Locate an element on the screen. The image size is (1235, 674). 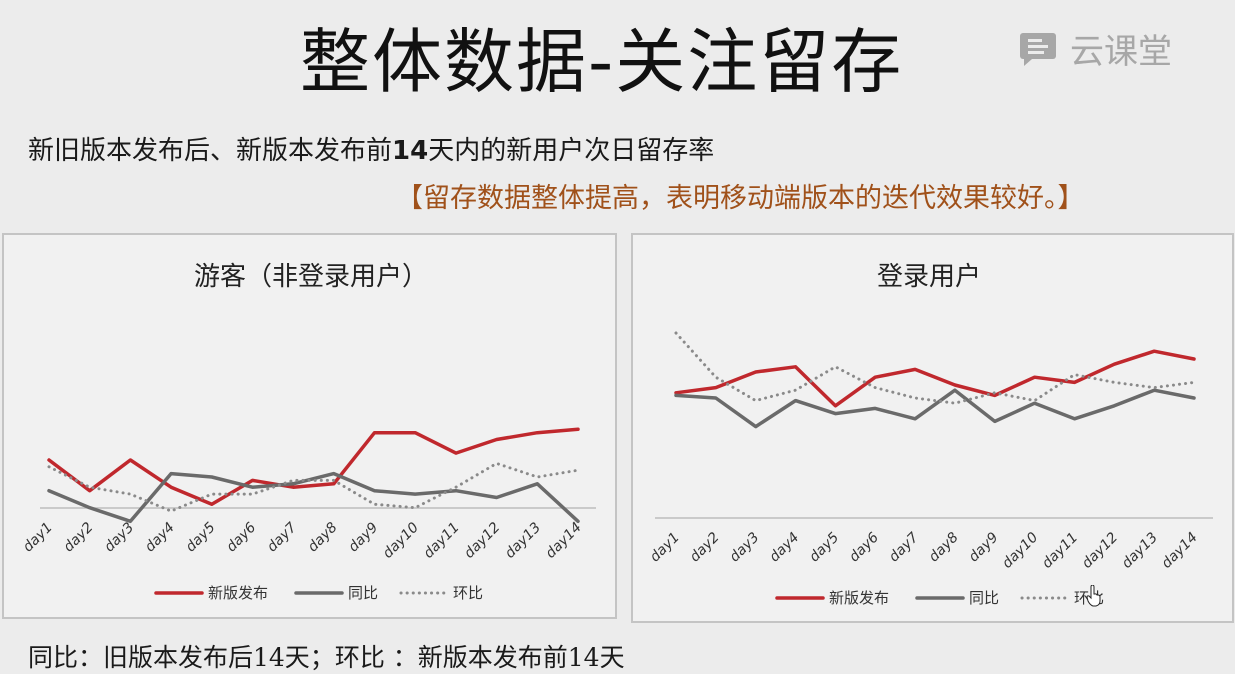
subtitle-post: 天内的新用户次日留存率 is located at coordinates (571, 151).